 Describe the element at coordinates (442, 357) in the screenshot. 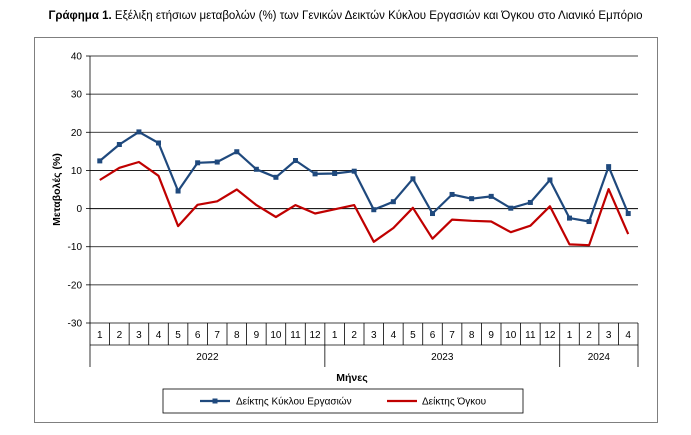

I see `year-label: 2023` at that location.